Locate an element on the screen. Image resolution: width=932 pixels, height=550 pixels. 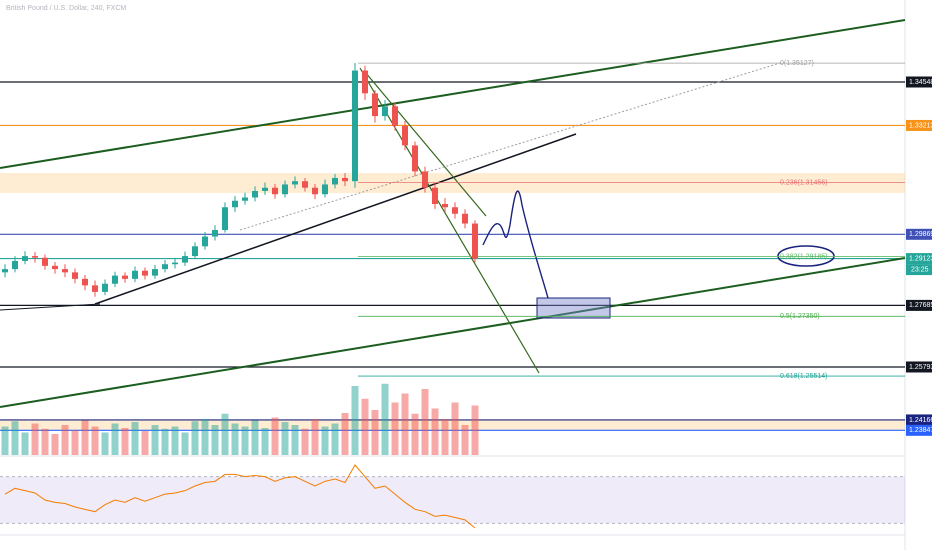
volume is located at coordinates (240, 419).